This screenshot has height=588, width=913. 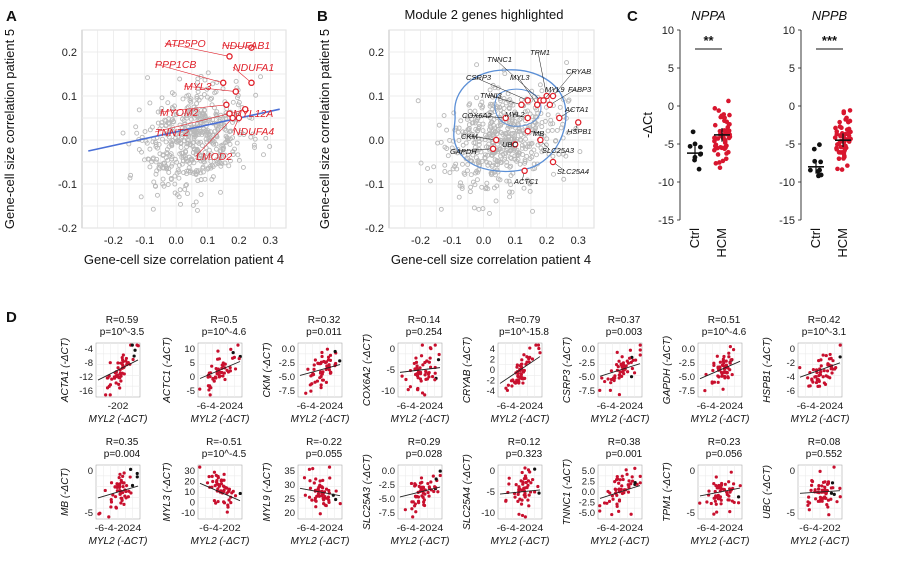 I want to click on y-tick-label: -4, so click(x=89, y=349).